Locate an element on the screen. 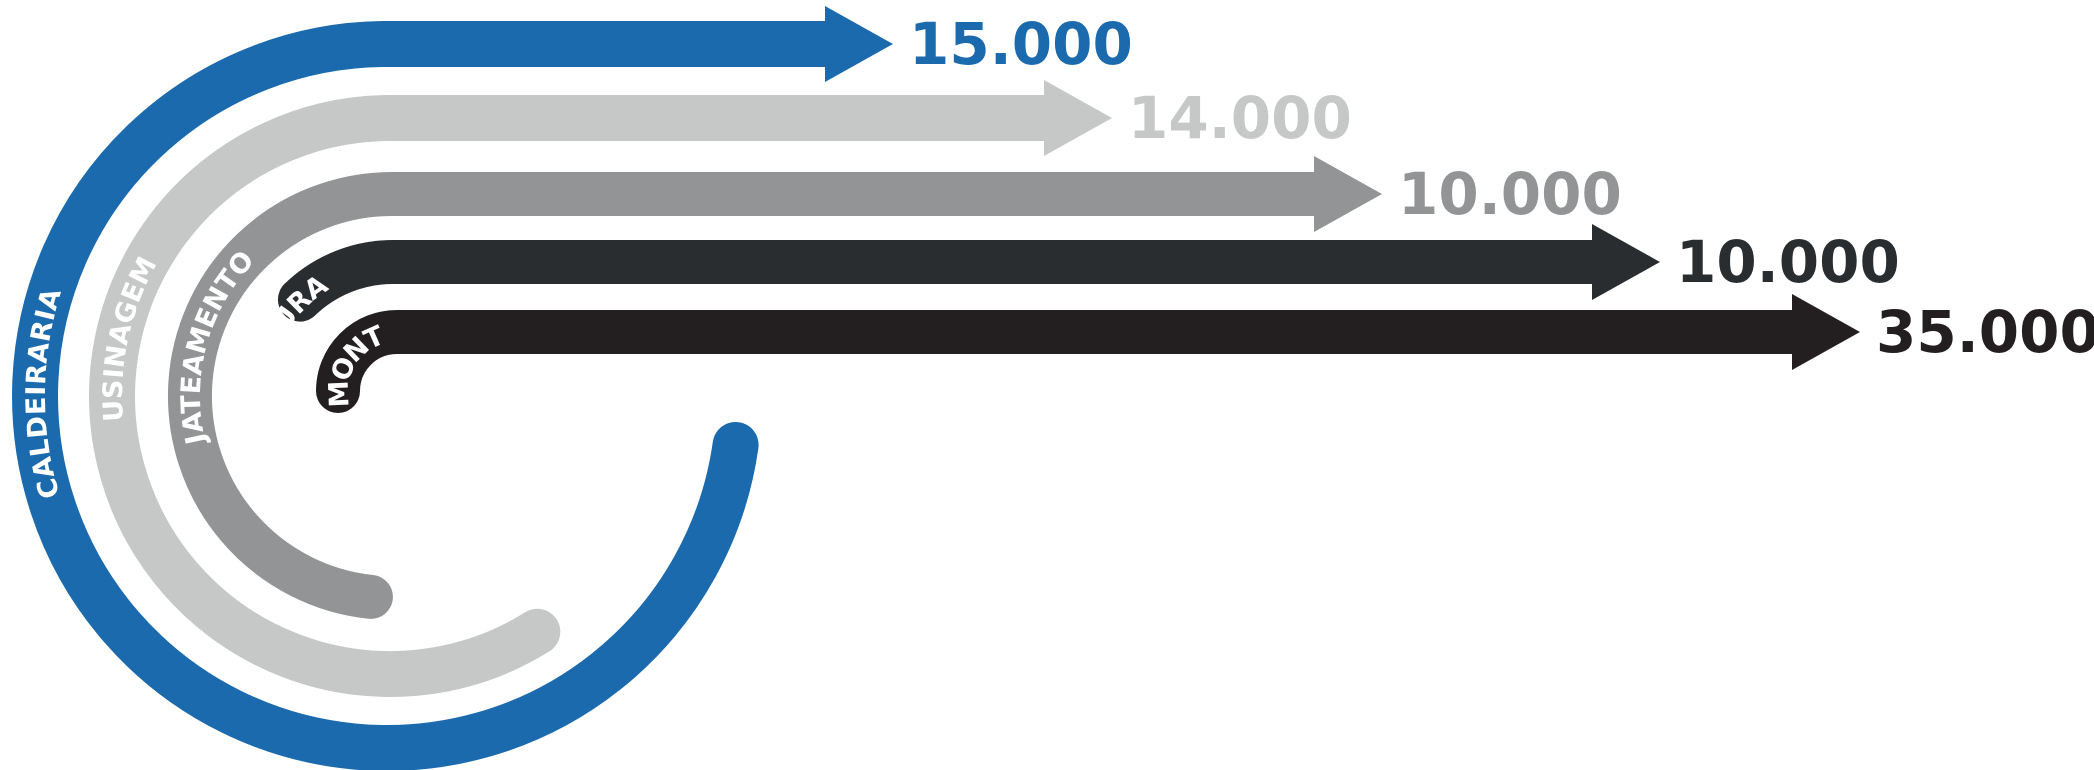  value-label-jateamento: 10.000 is located at coordinates (1510, 194).